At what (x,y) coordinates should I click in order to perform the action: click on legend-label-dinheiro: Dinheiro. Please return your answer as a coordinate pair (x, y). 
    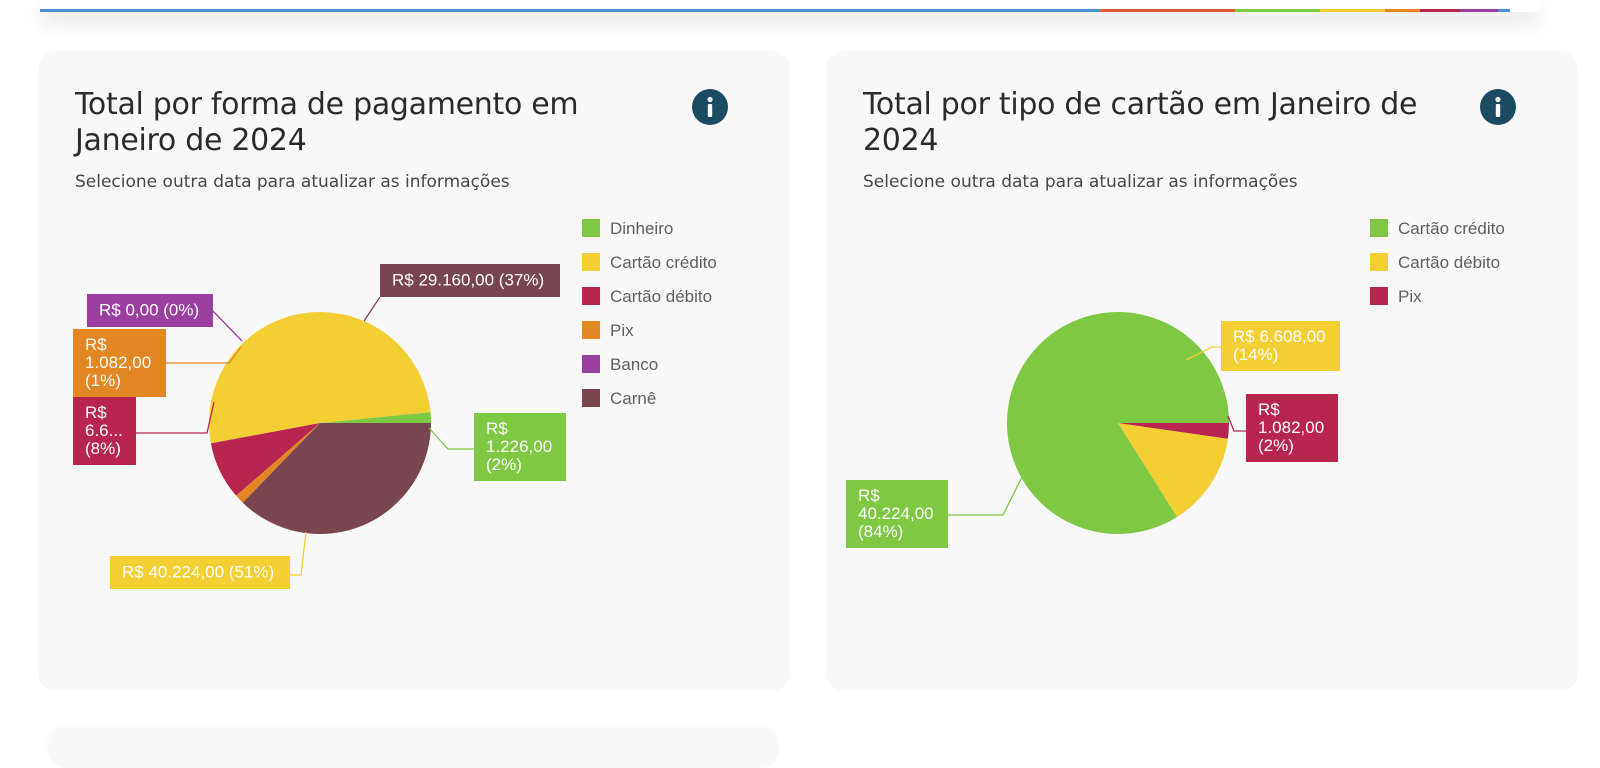
    Looking at the image, I should click on (641, 228).